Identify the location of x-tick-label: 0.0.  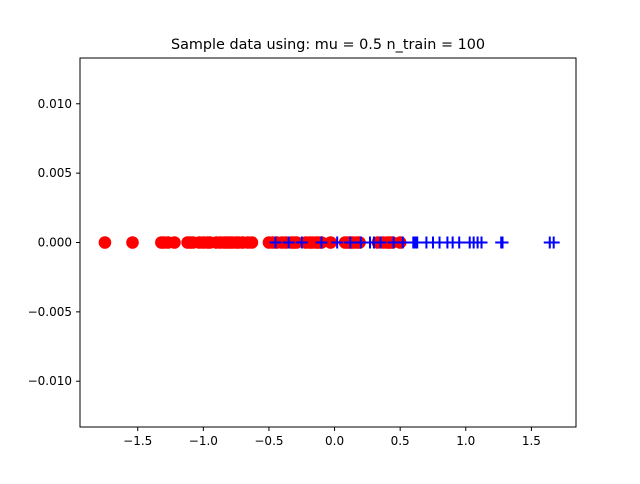
(334, 441).